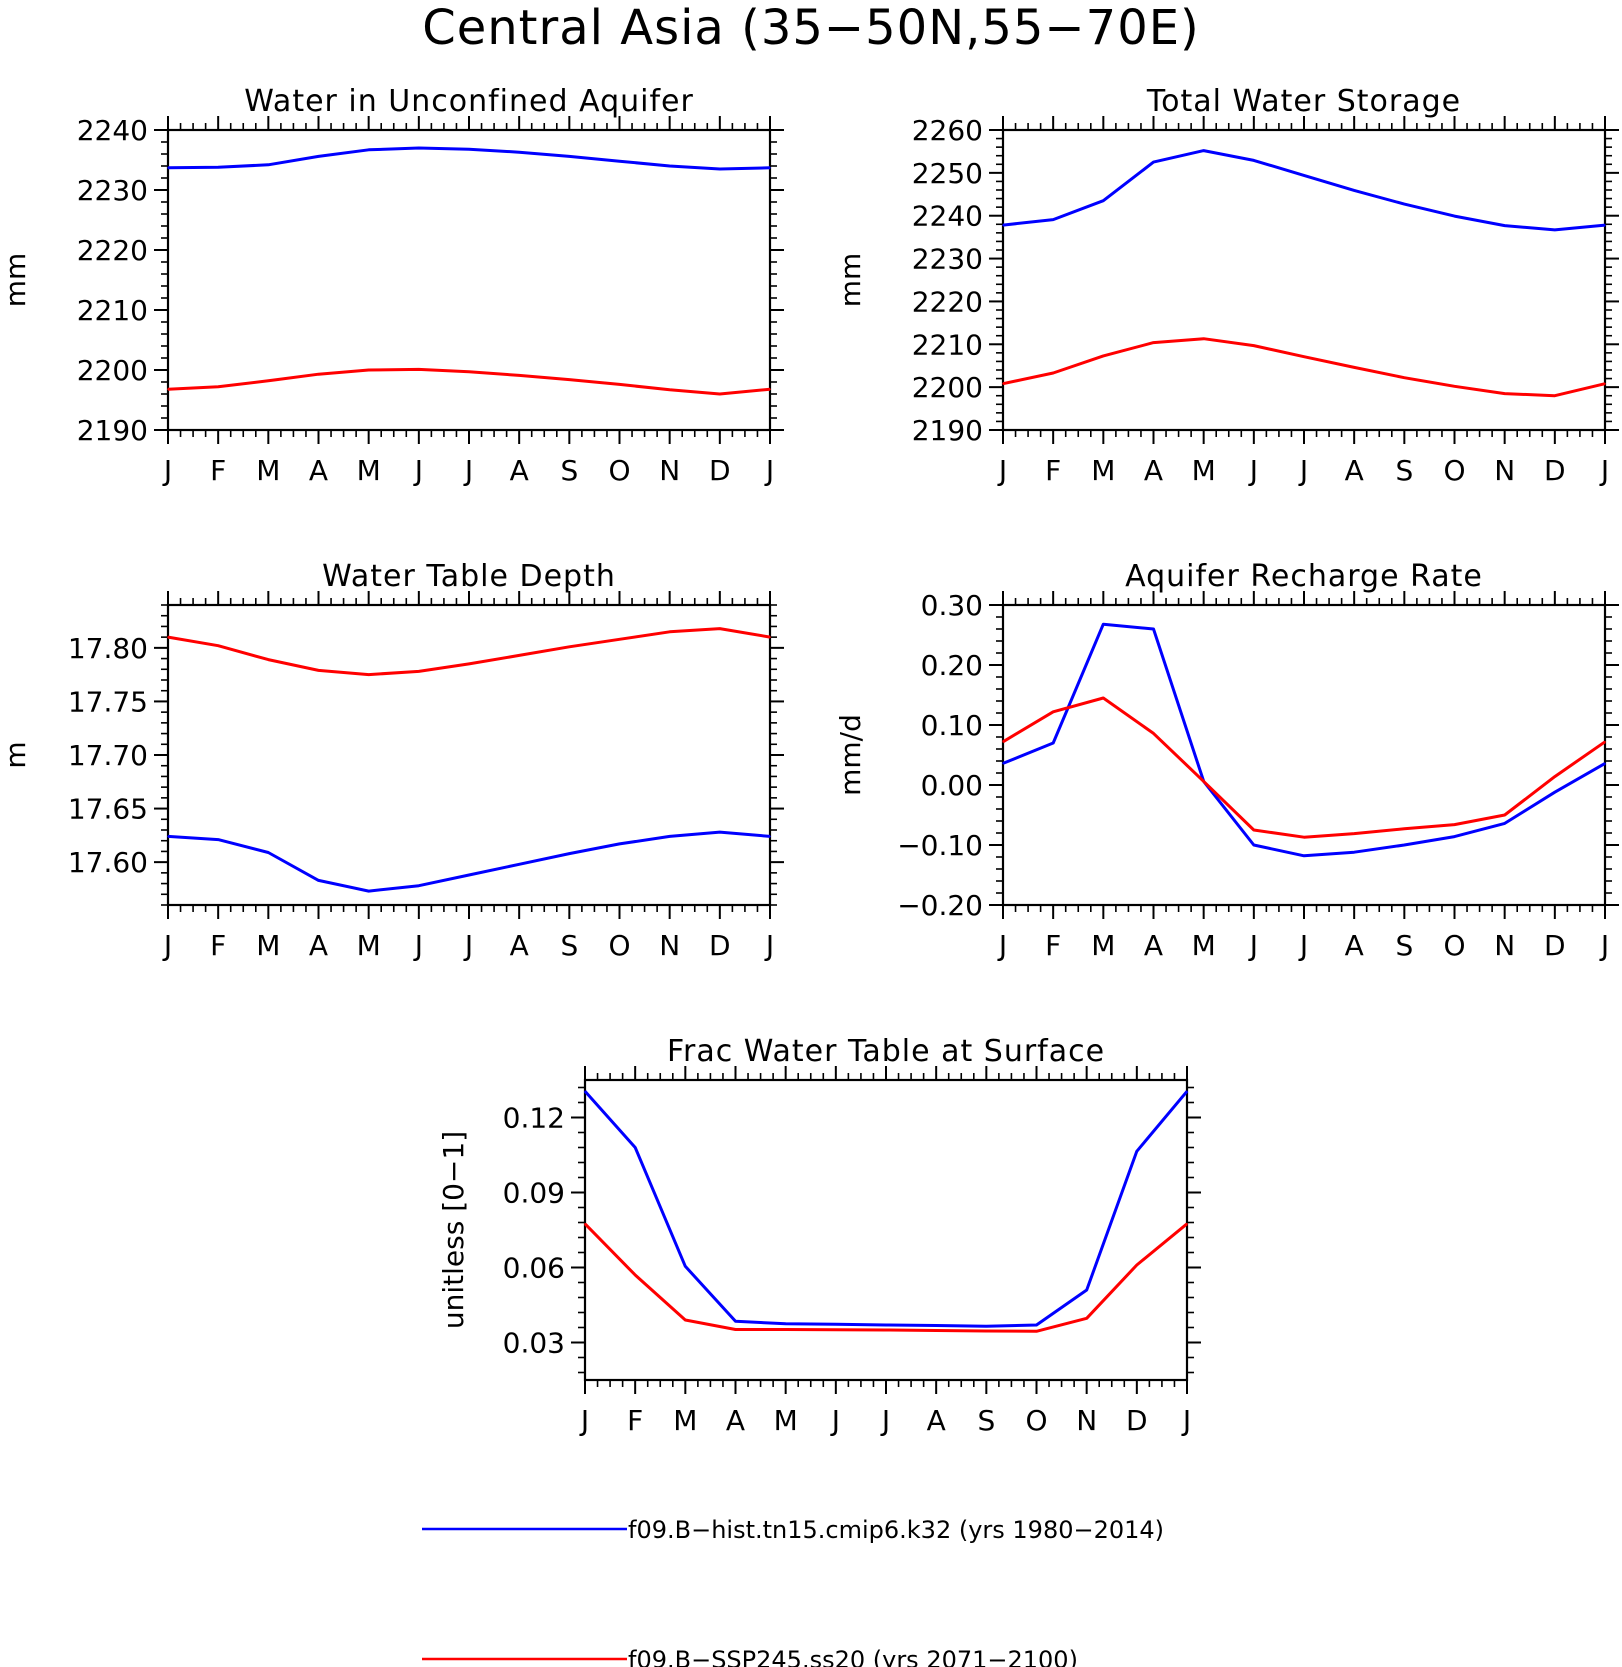 This screenshot has height=1667, width=1622. I want to click on water-table-depth-ytick-label: 17.75, so click(108, 701).